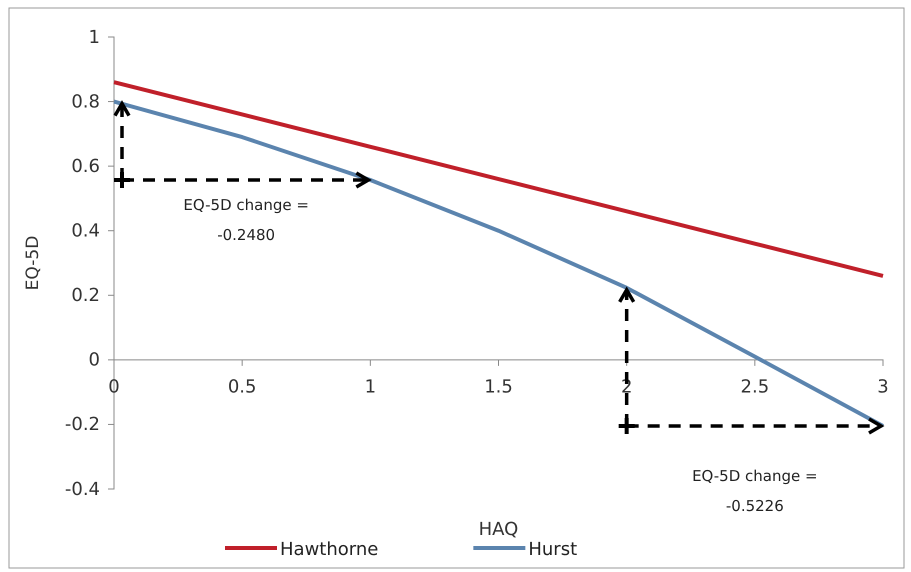 This screenshot has height=572, width=911. What do you see at coordinates (370, 387) in the screenshot?
I see `x-tick-label: 1` at bounding box center [370, 387].